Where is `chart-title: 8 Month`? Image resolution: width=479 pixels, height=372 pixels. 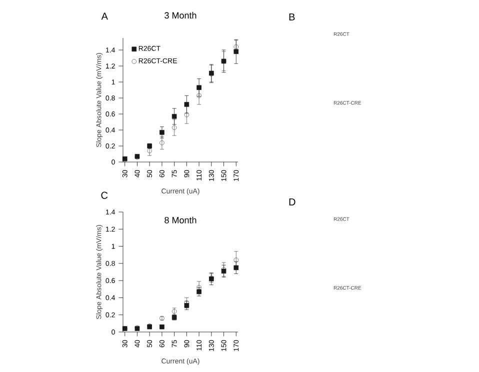
chart-title: 8 Month is located at coordinates (180, 220).